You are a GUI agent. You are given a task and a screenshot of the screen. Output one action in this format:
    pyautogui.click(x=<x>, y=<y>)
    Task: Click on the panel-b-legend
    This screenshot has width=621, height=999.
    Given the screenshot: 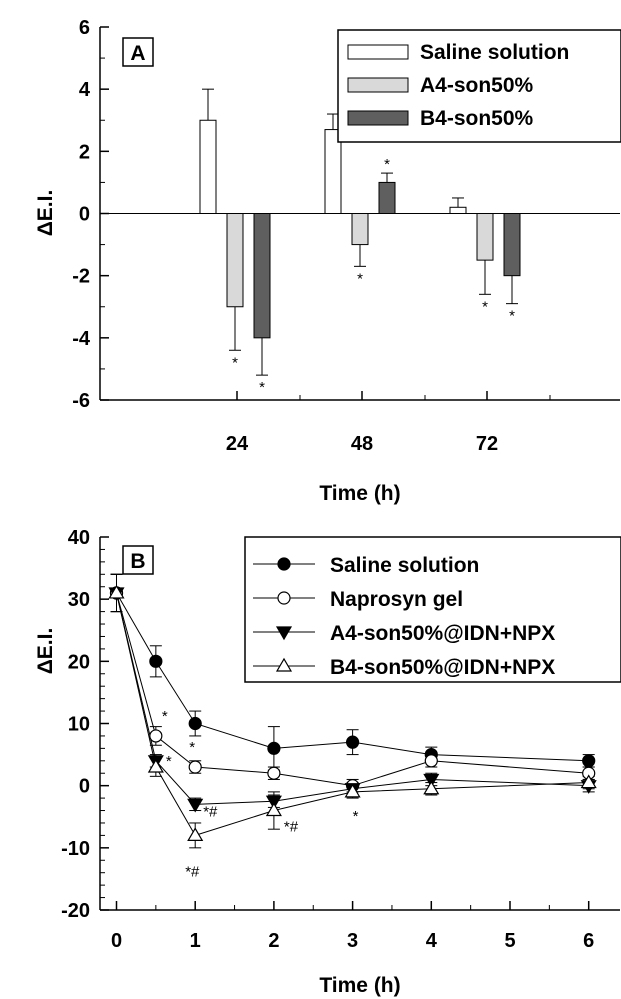 What is the action you would take?
    pyautogui.click(x=432, y=609)
    